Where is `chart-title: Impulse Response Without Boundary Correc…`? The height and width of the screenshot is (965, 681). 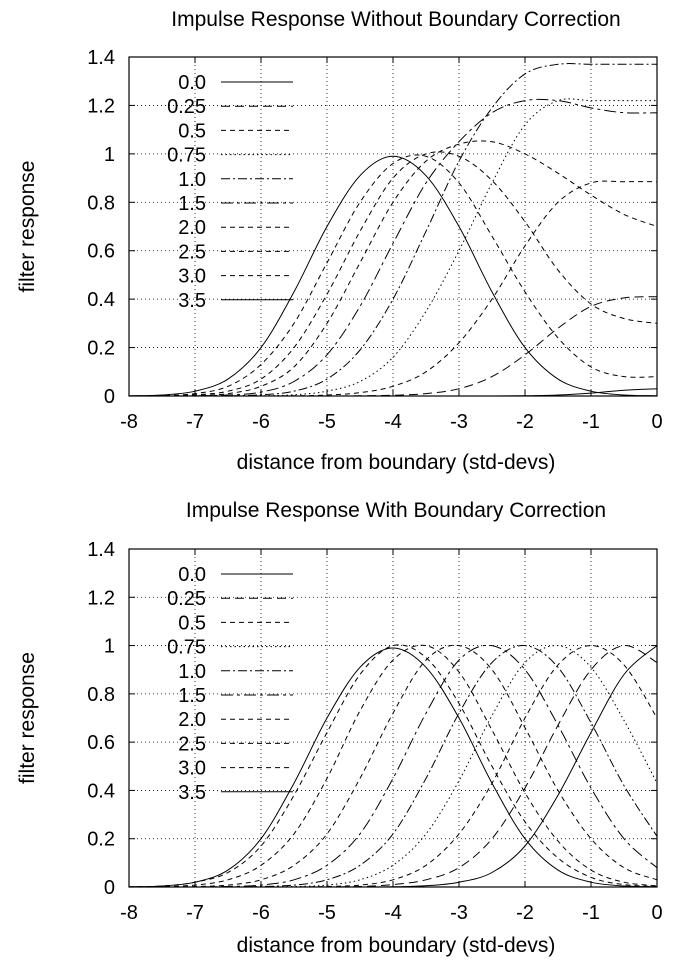
chart-title: Impulse Response Without Boundary Correc… is located at coordinates (395, 19).